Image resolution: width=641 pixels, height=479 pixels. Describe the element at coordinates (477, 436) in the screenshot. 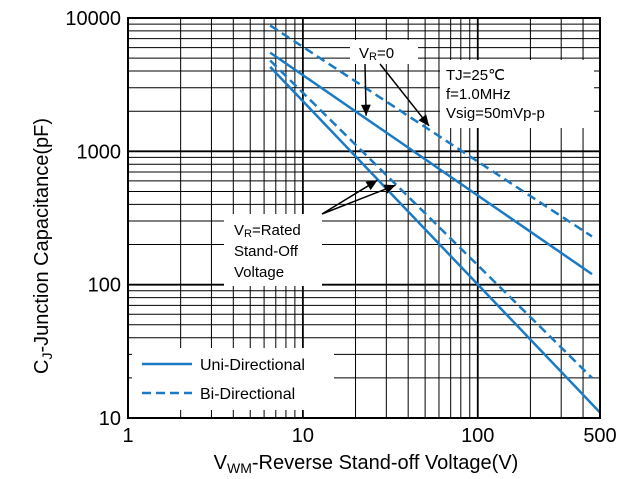

I see `x-tick-label: 100` at that location.